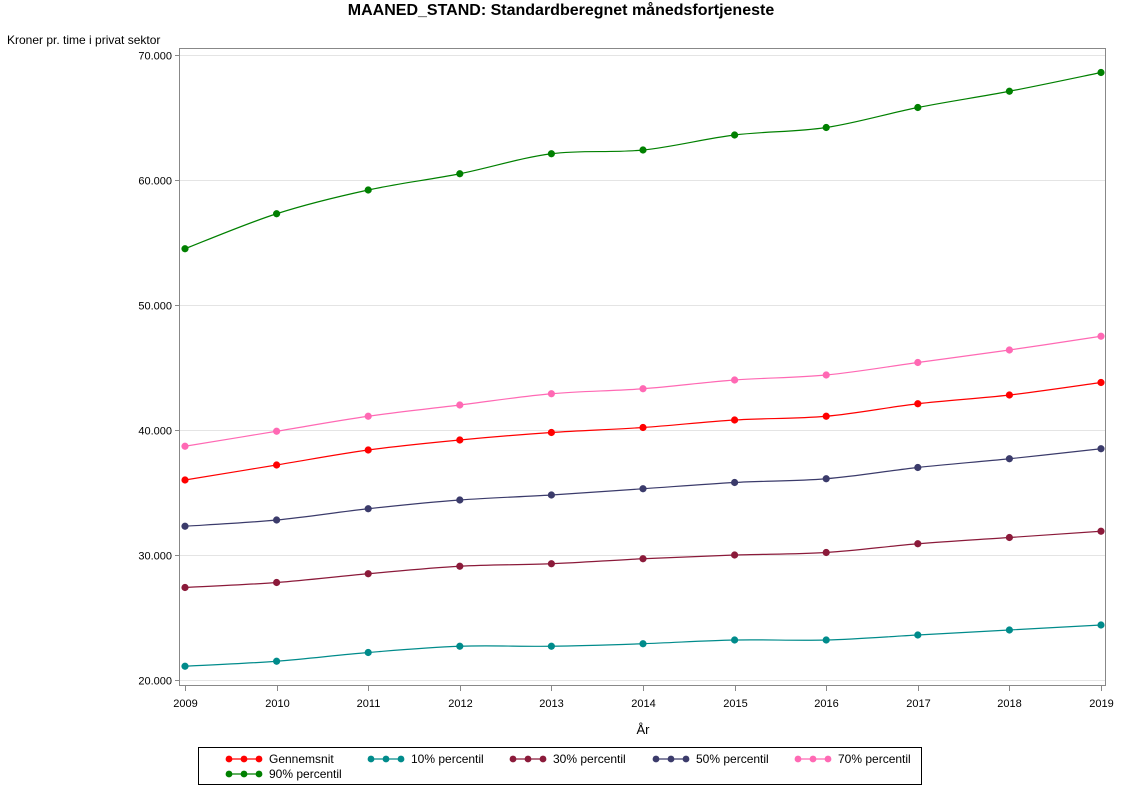 This screenshot has height=793, width=1122. What do you see at coordinates (155, 682) in the screenshot?
I see `y-tick-label: 20.000` at bounding box center [155, 682].